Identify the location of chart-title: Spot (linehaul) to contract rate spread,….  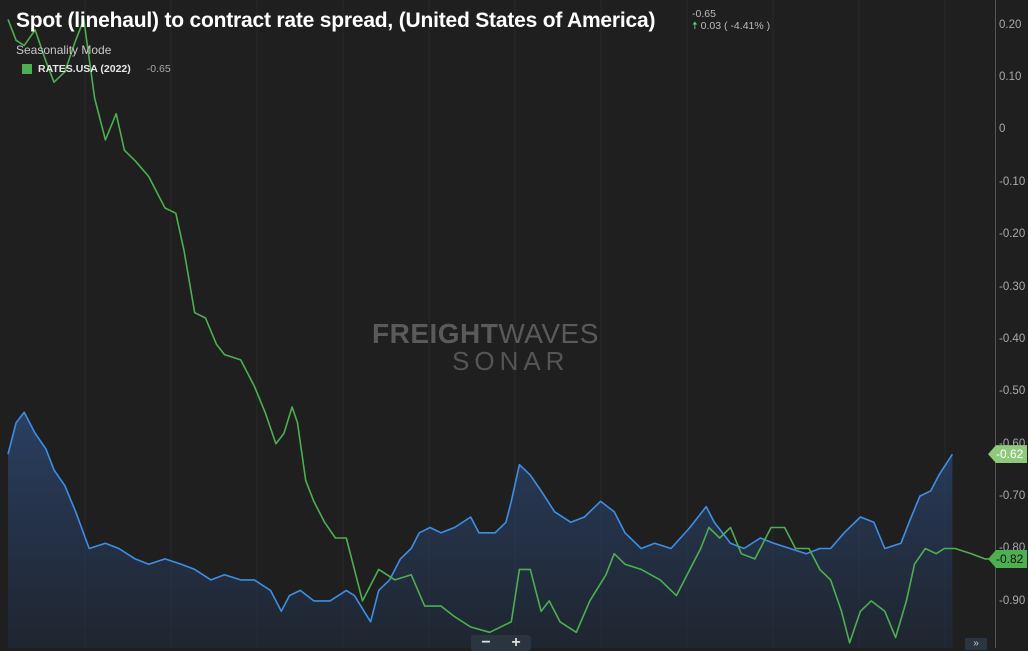
(336, 20).